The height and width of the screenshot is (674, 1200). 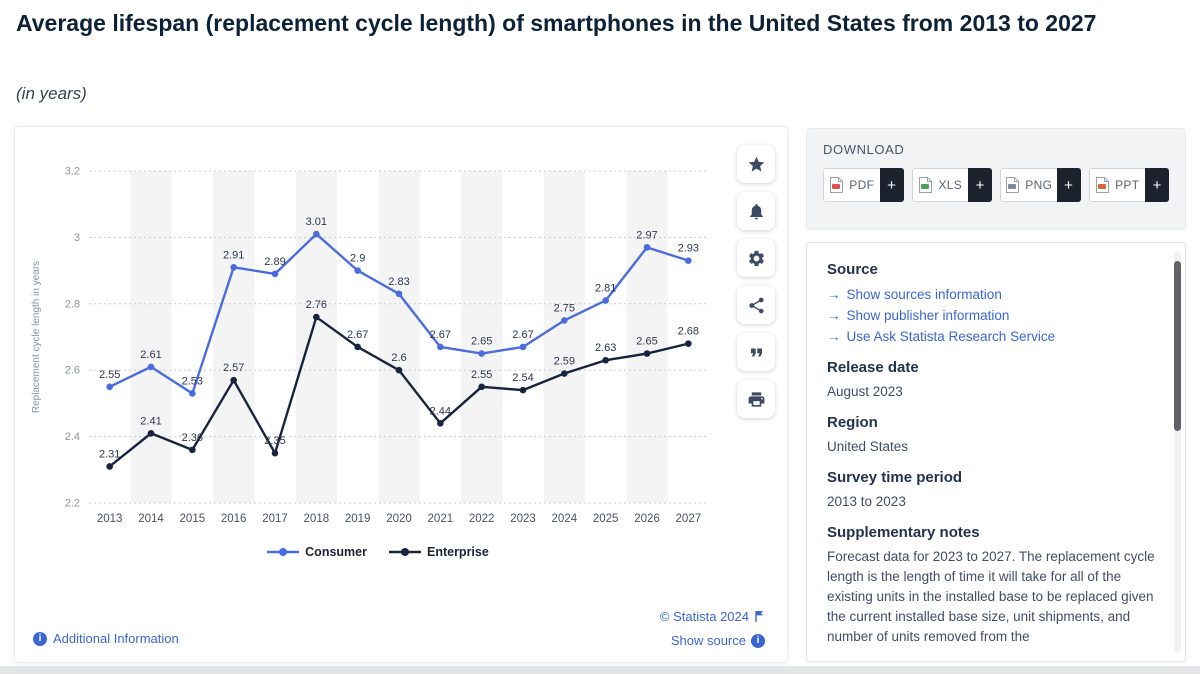 I want to click on svg-text: 3, so click(x=77, y=238).